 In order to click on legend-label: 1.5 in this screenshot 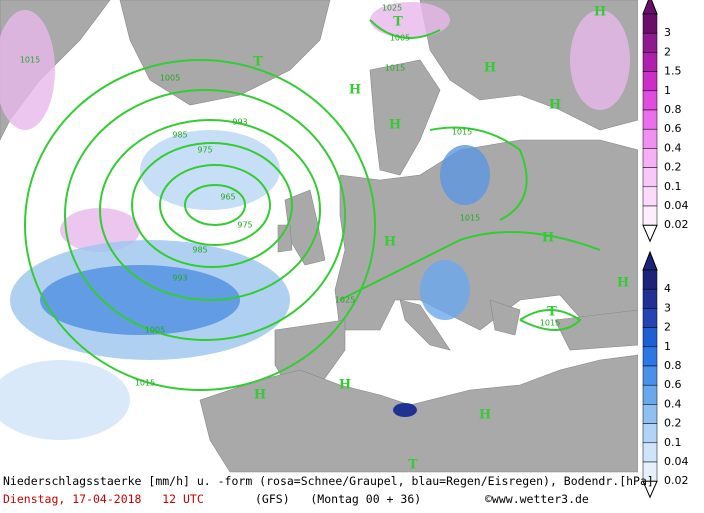, I will do `click(673, 71)`.